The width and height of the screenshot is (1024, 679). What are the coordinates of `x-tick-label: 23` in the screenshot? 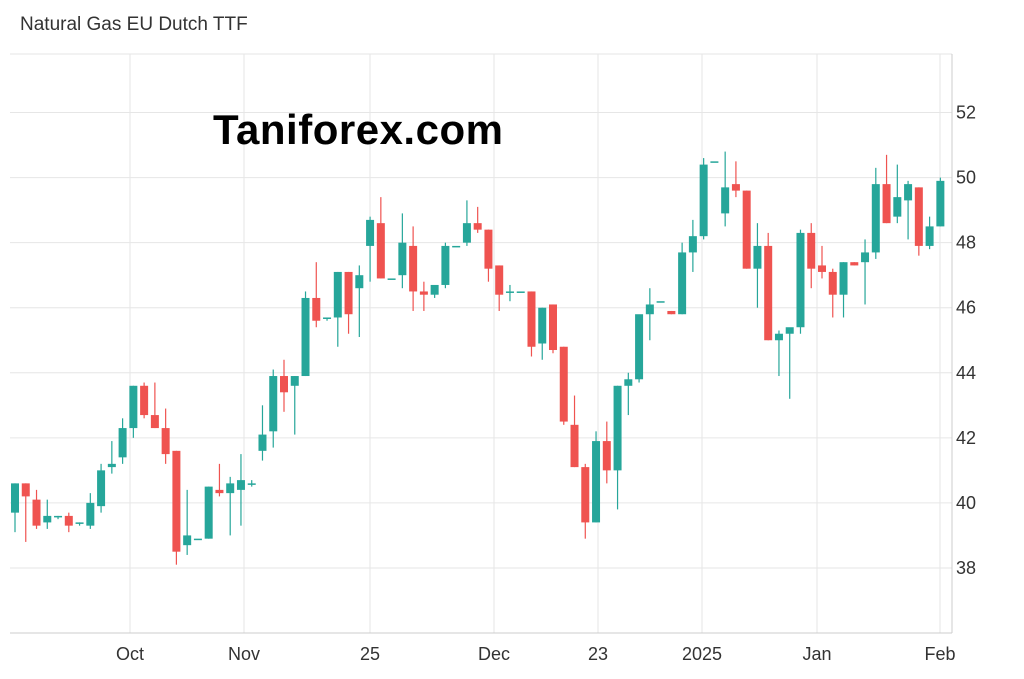 It's located at (598, 654).